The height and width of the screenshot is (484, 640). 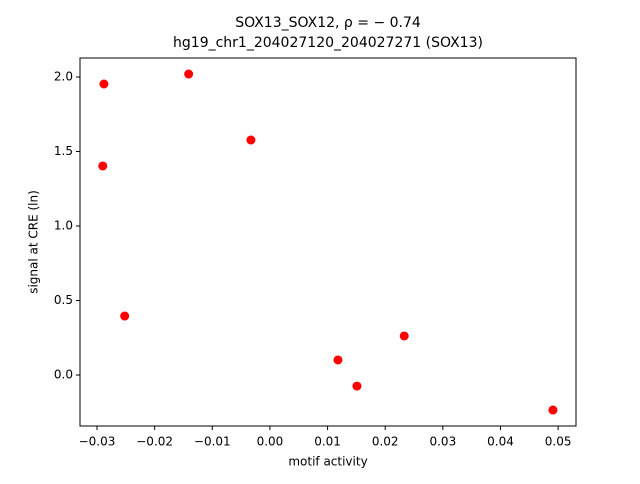 I want to click on x-tick-label: 0.04, so click(x=500, y=442).